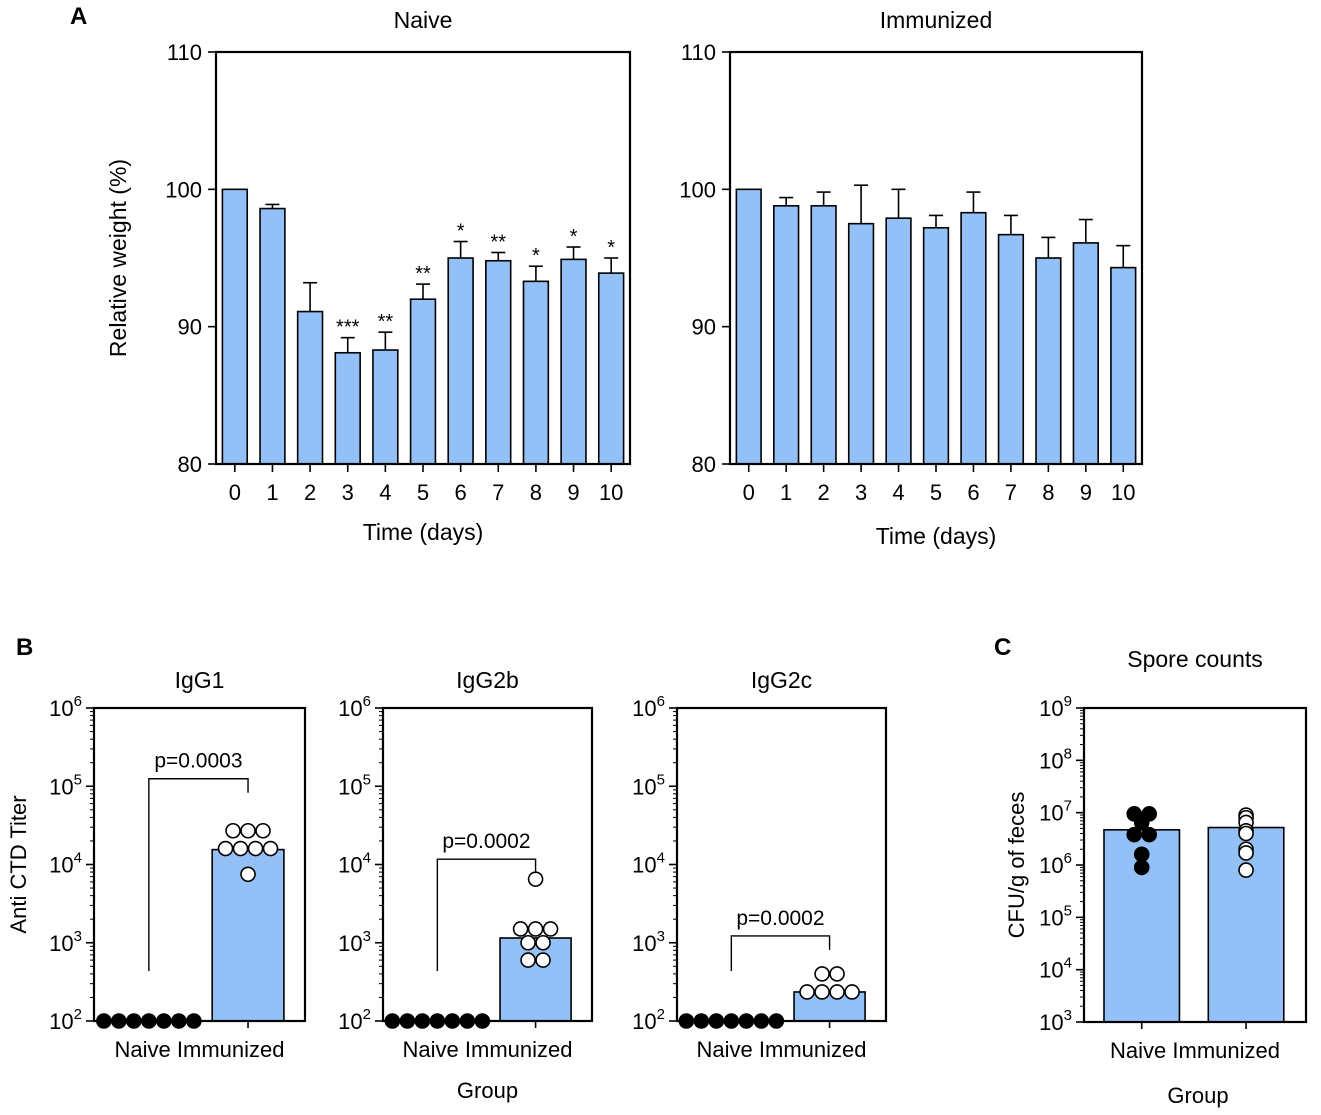 The image size is (1321, 1115). I want to click on significance-label-day-8: *, so click(536, 256).